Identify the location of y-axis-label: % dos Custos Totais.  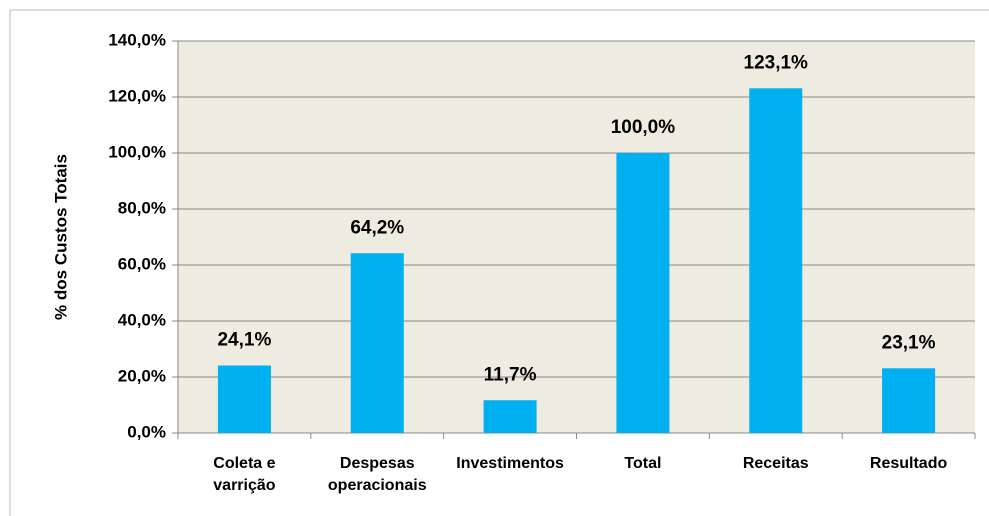
(60, 237).